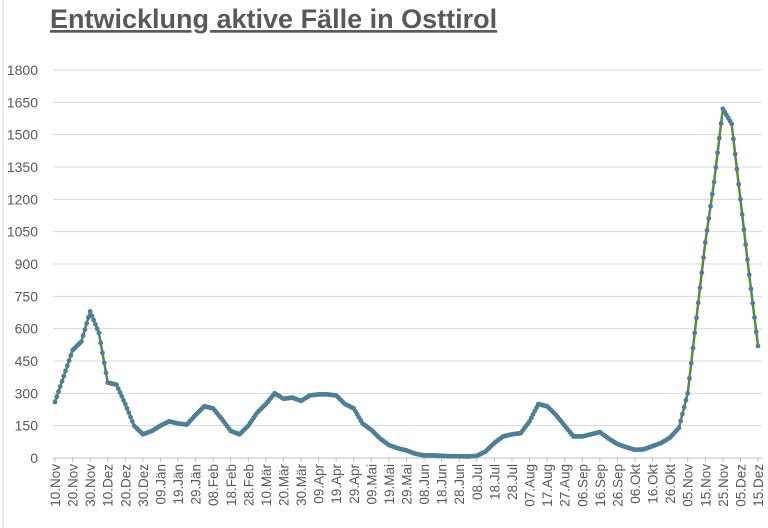  What do you see at coordinates (459, 484) in the screenshot?
I see `x-tick-label: 28.Jun` at bounding box center [459, 484].